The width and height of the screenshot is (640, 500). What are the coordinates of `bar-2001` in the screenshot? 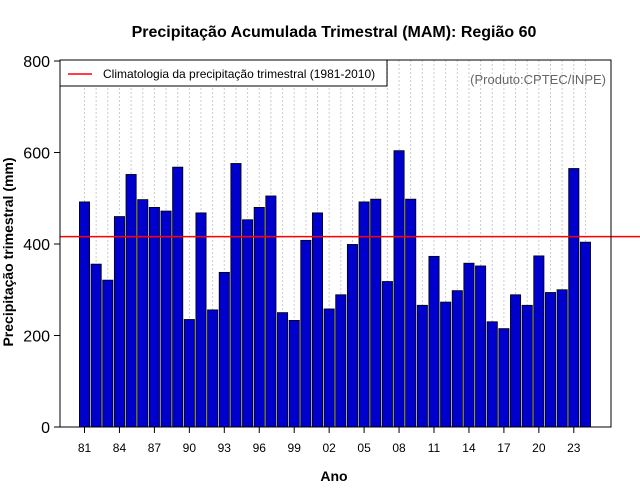 It's located at (317, 320).